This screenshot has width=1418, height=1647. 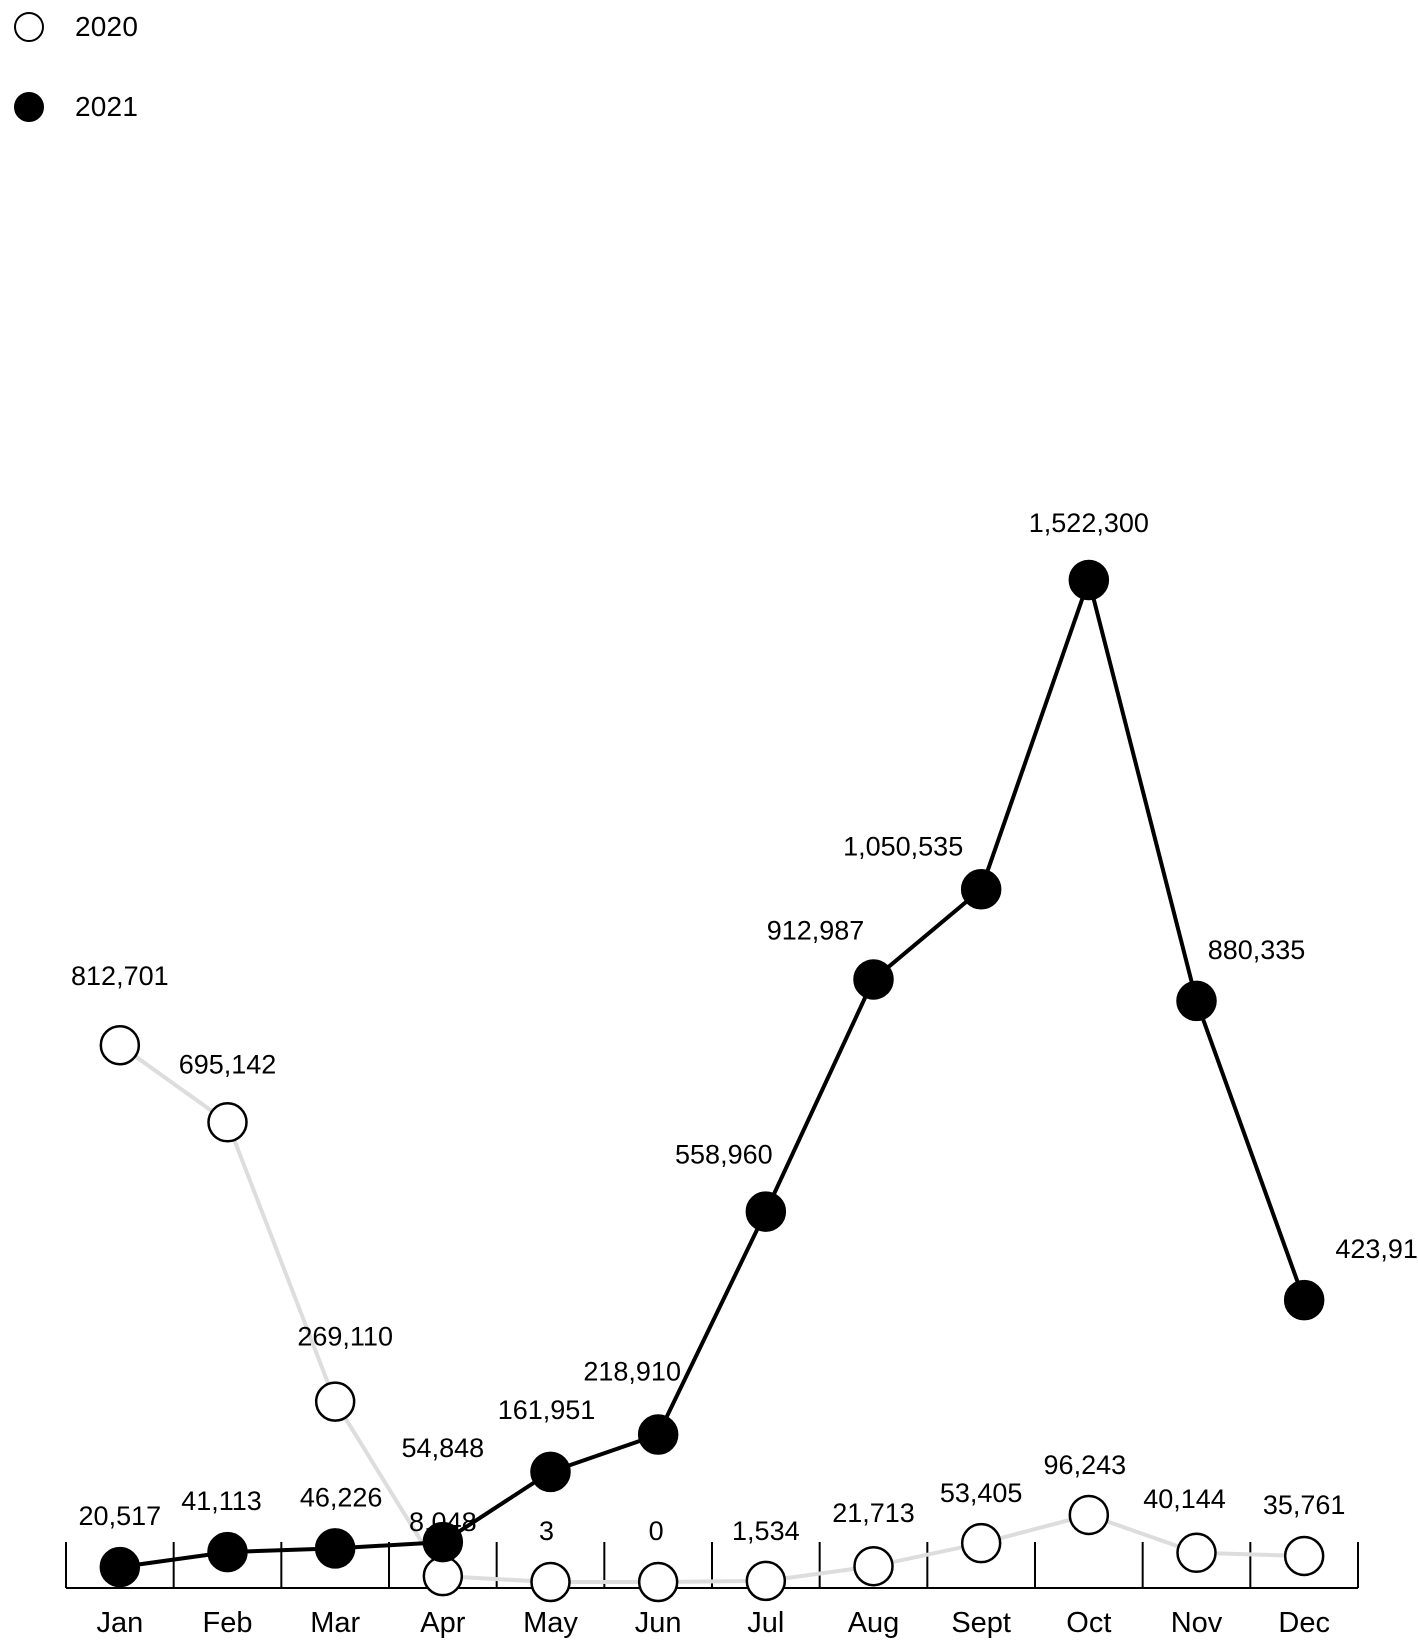 What do you see at coordinates (1257, 950) in the screenshot?
I see `data-label-2021-nov: 880,335` at bounding box center [1257, 950].